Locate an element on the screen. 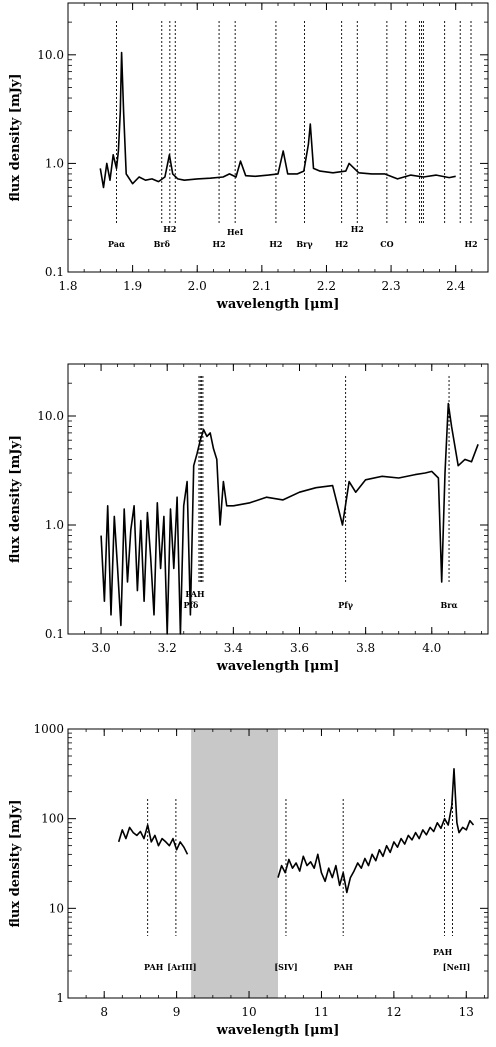  line-label: HeI is located at coordinates (235, 232).